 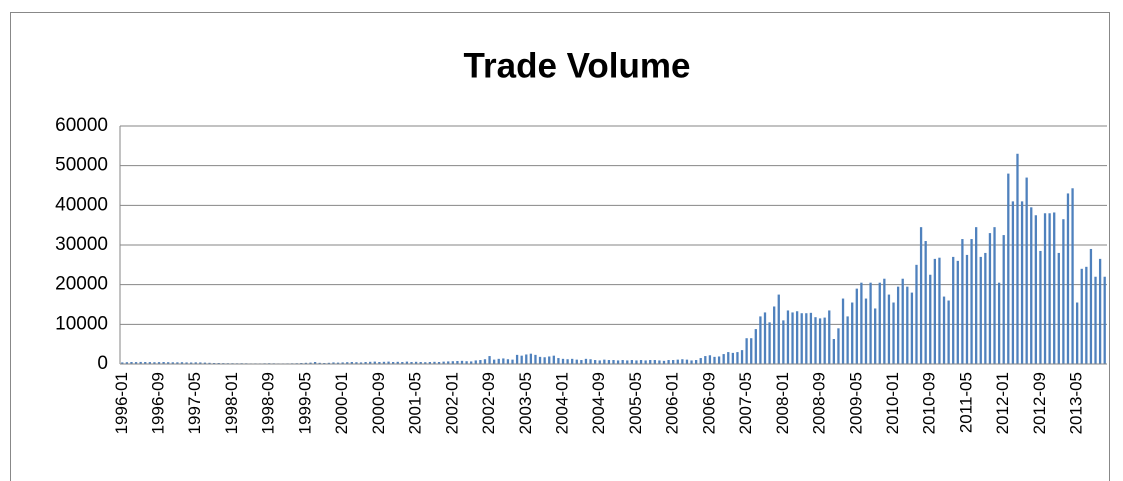 I want to click on x-tick-label: 1996-09, so click(x=158, y=403).